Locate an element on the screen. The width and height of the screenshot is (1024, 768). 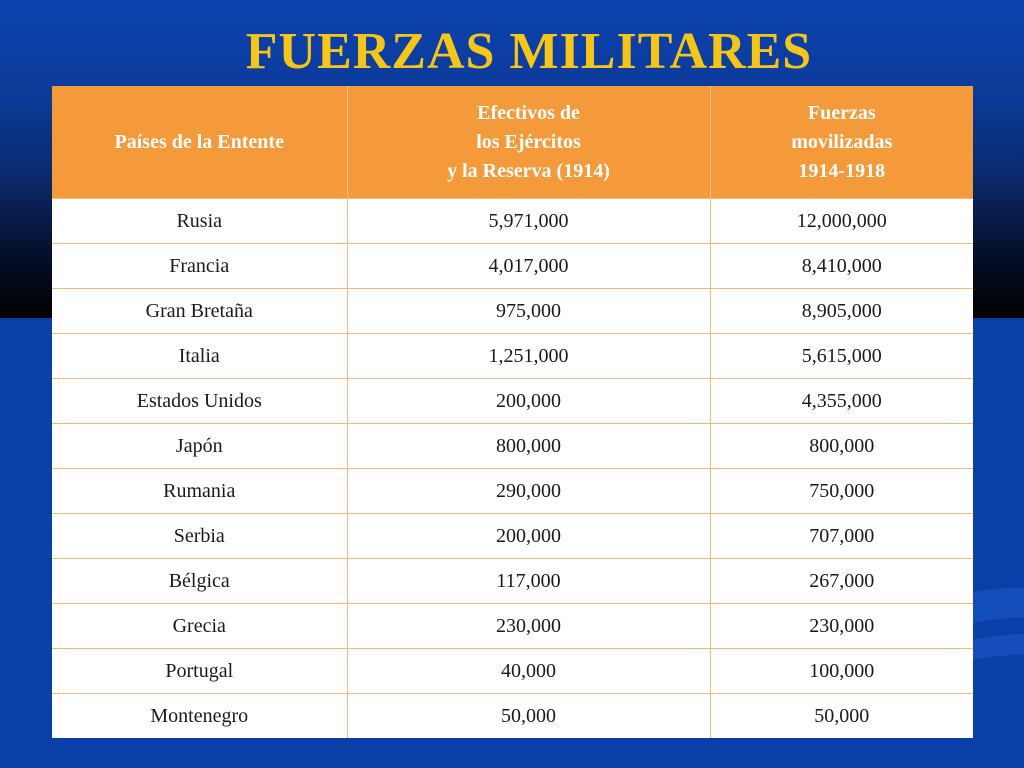
mobilized-cell: 4,355,000 is located at coordinates (841, 401).